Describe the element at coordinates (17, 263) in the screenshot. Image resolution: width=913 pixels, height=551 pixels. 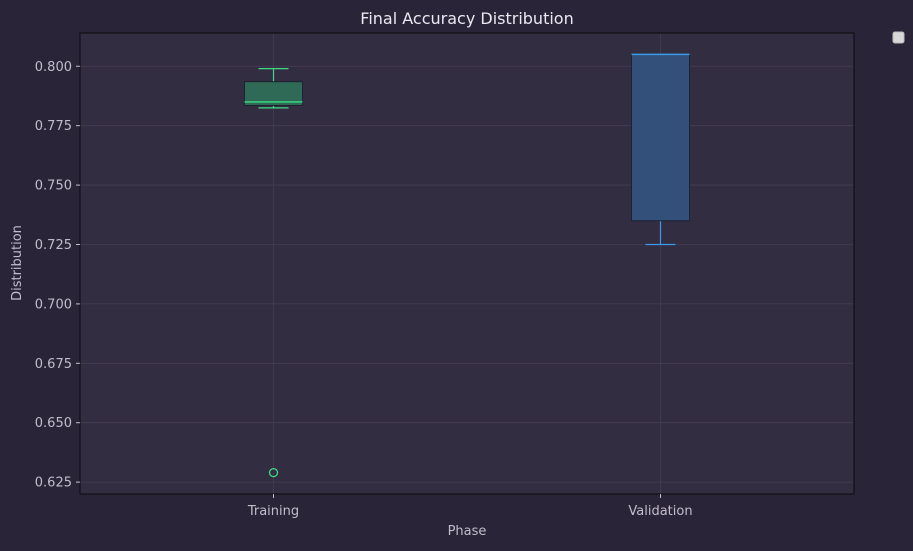
I see `y-axis-label: Distribution` at that location.